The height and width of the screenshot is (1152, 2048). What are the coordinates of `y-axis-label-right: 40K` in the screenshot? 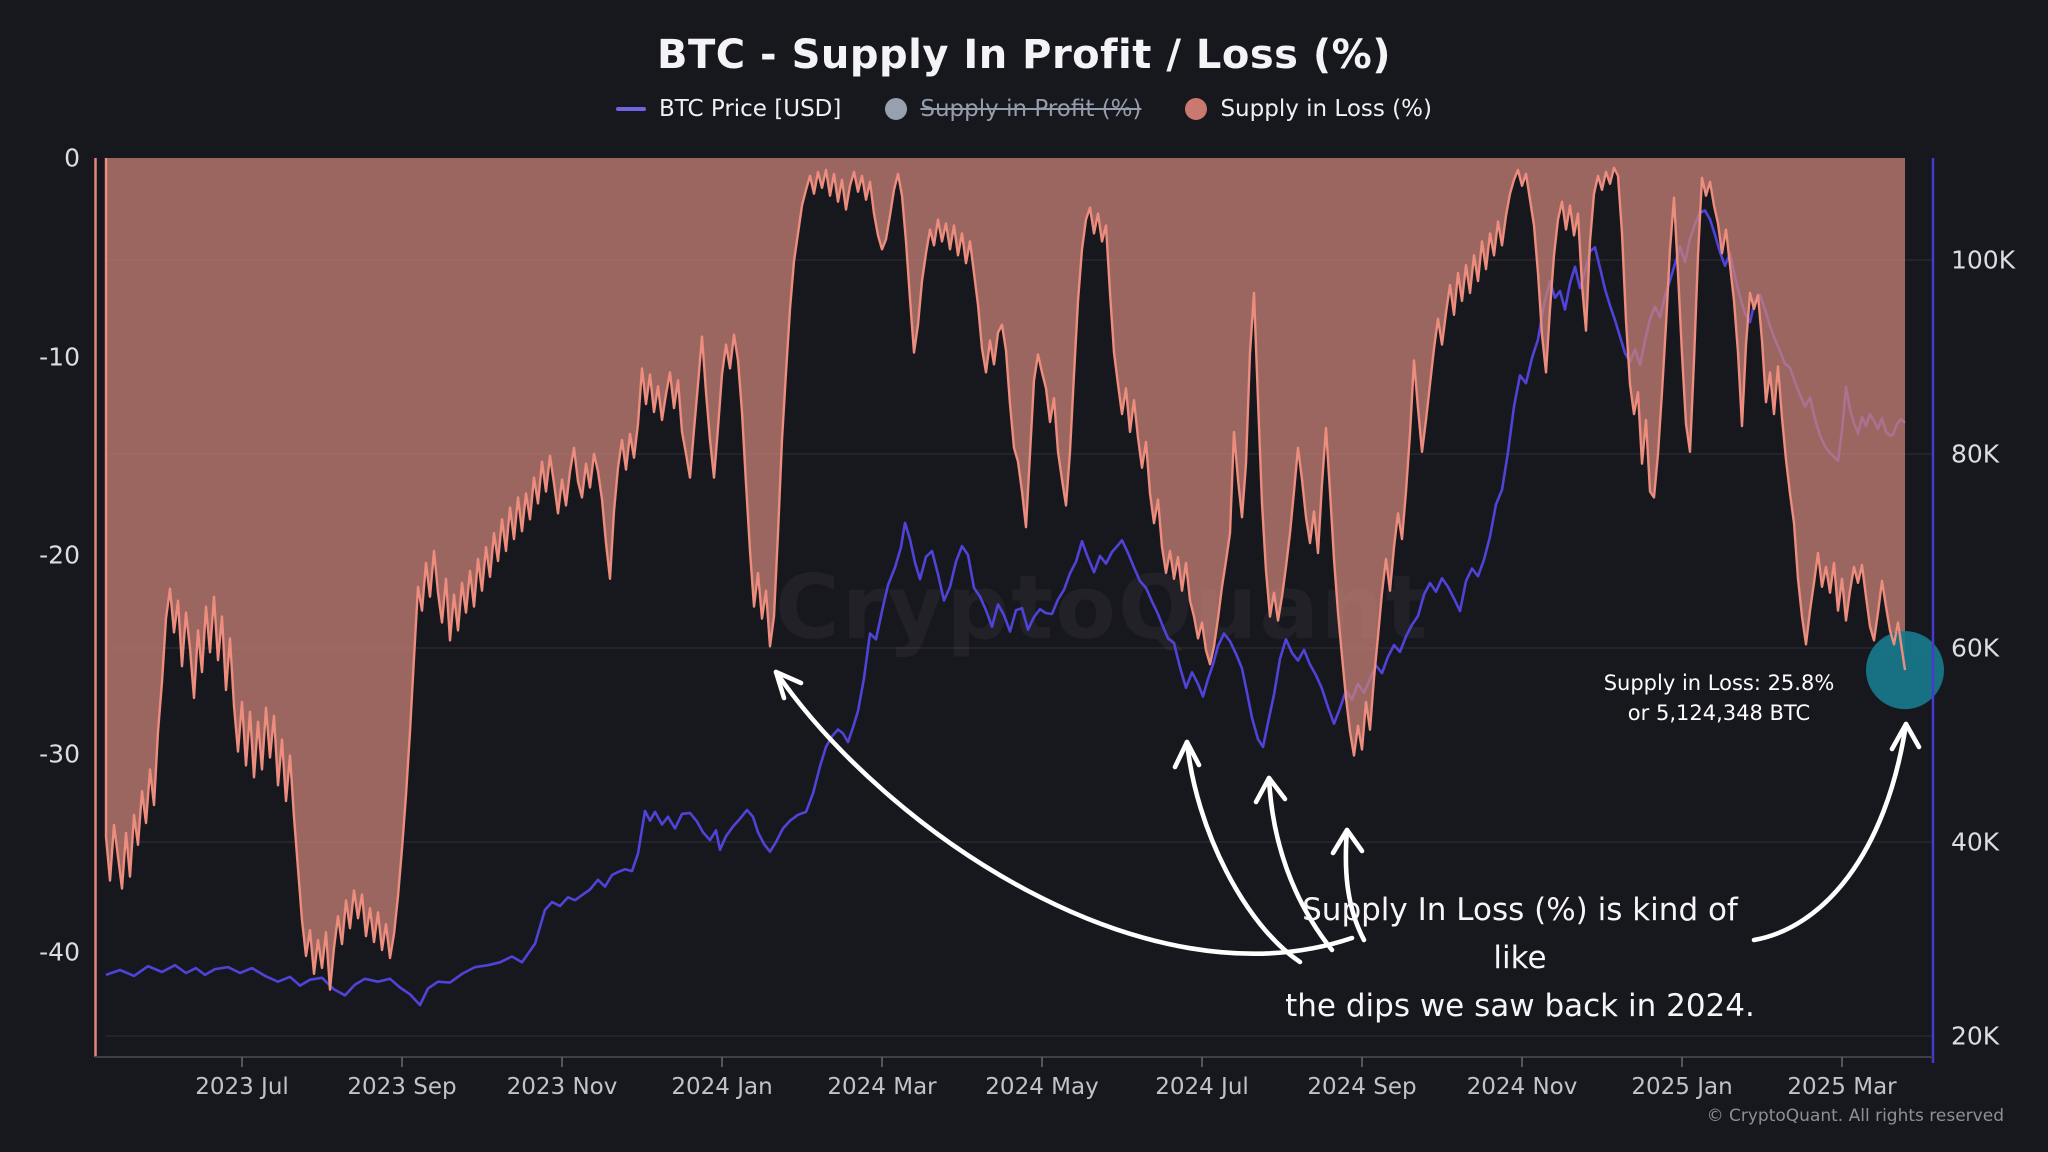 It's located at (1975, 842).